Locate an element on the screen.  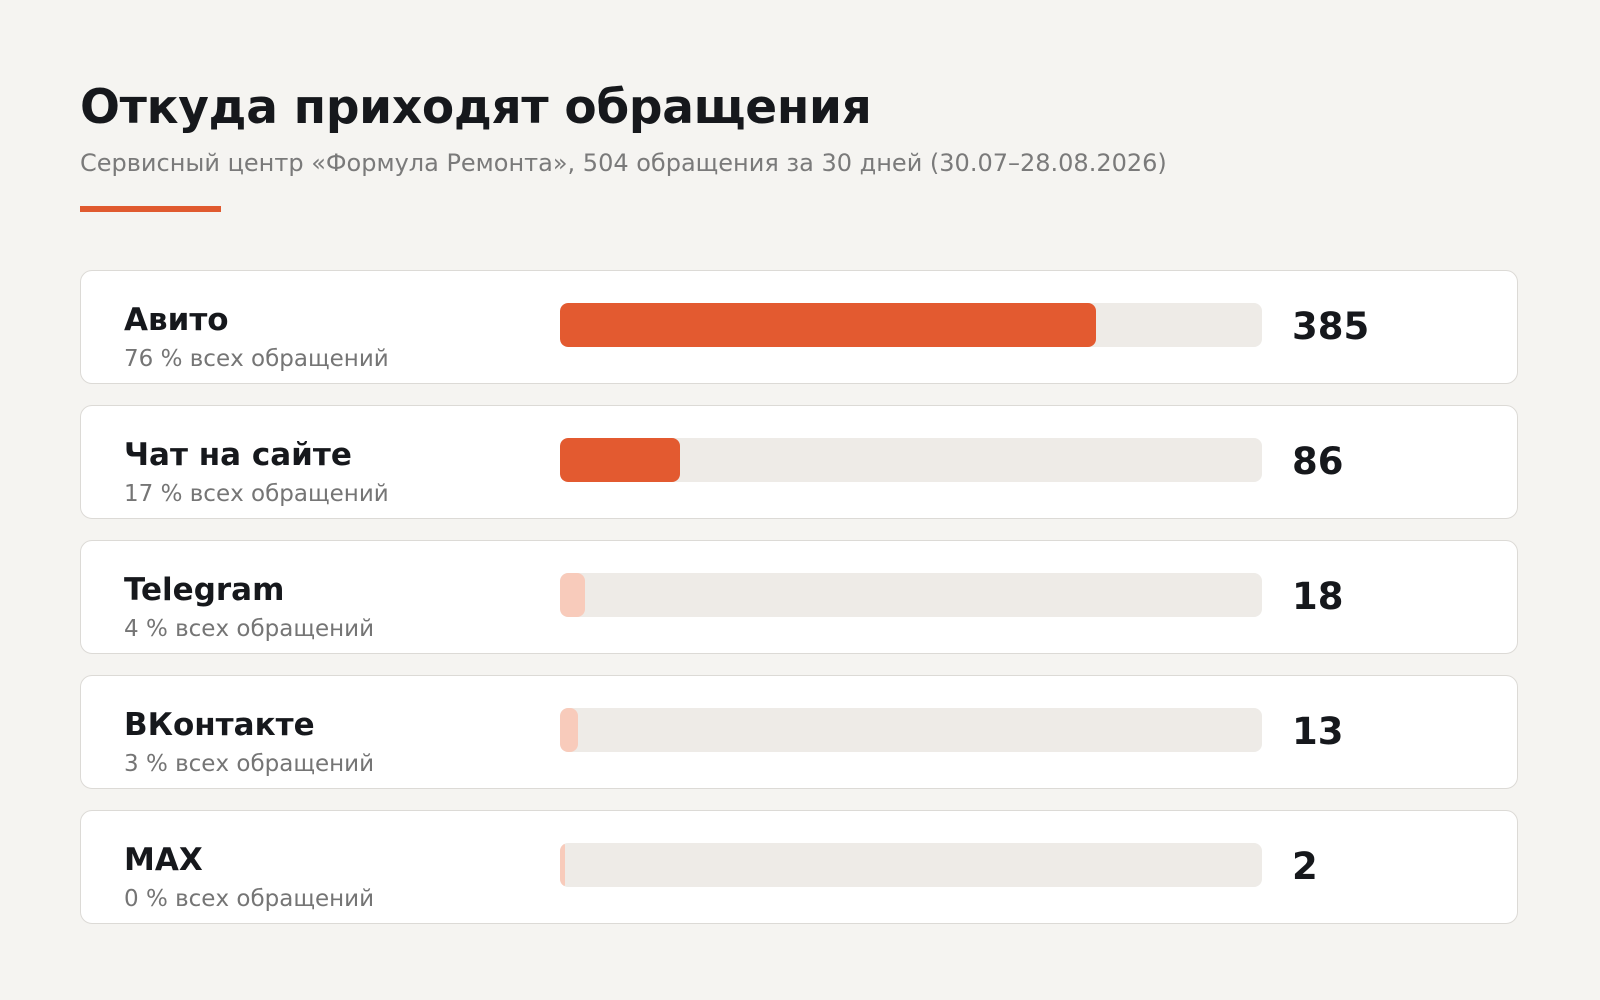
channel-share: 4 % всех обращений is located at coordinates (249, 629).